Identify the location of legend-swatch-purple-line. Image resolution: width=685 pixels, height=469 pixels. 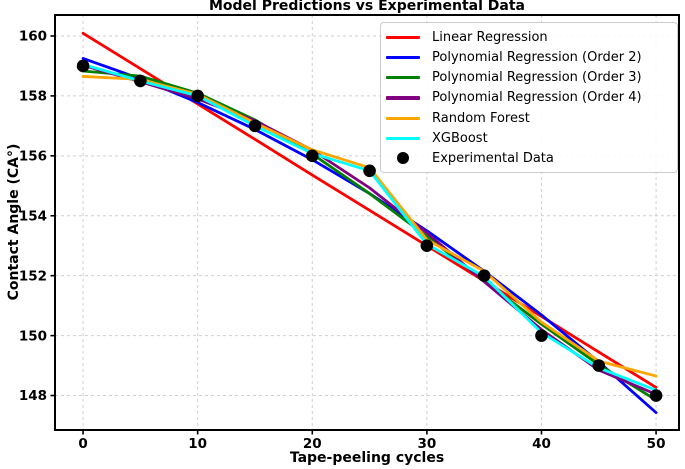
(403, 98).